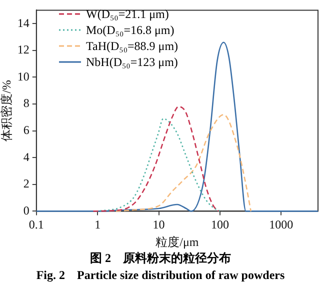 The height and width of the screenshot is (300, 321). I want to click on x-tick-label: 1, so click(97, 225).